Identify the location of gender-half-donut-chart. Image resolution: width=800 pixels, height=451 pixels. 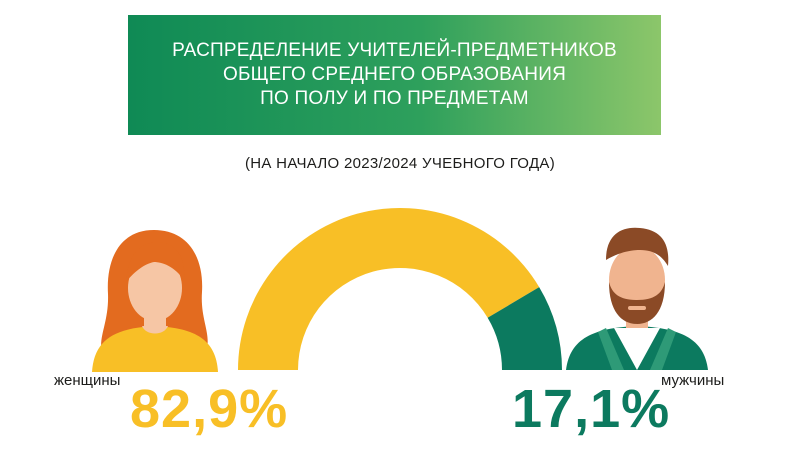
(400, 289).